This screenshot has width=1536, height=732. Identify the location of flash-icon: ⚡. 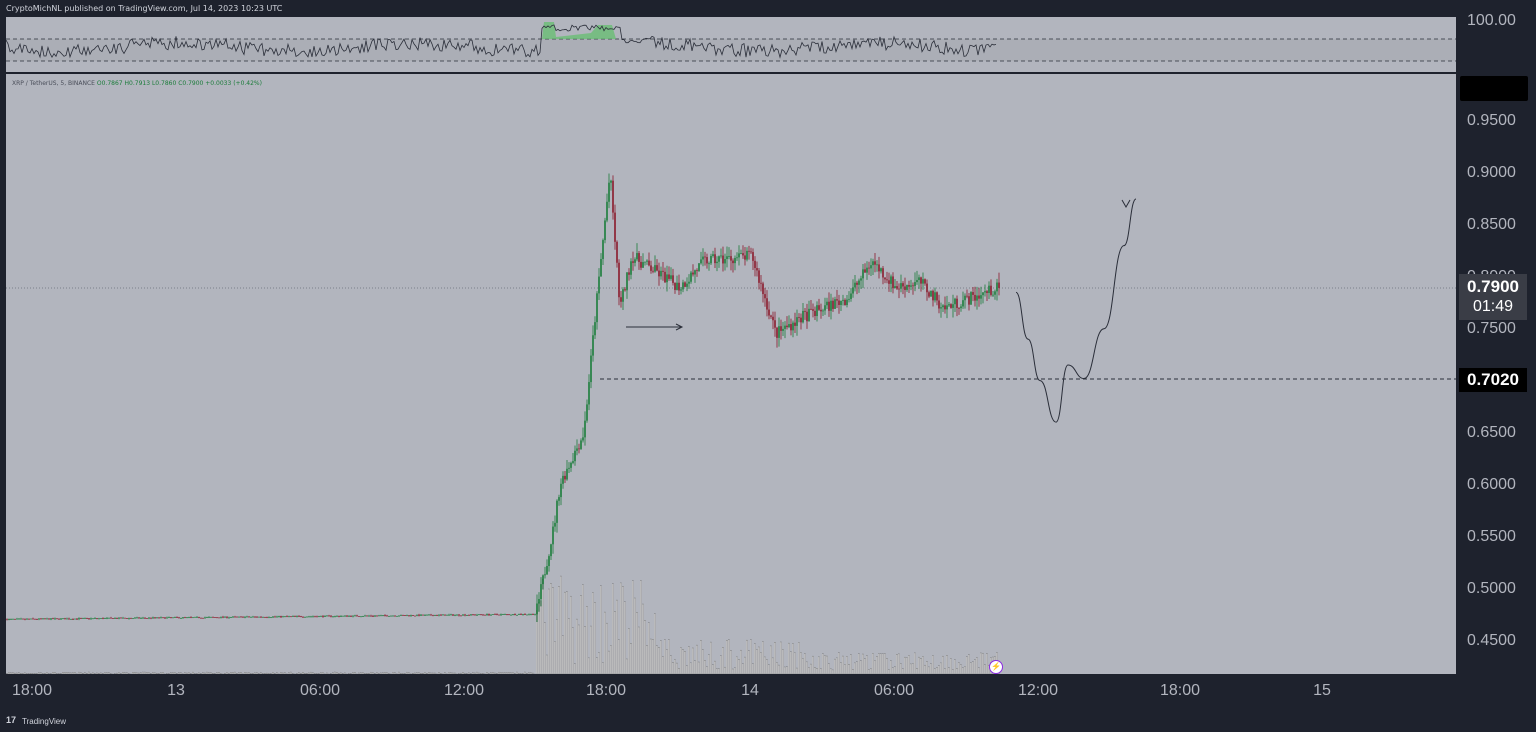
(996, 667).